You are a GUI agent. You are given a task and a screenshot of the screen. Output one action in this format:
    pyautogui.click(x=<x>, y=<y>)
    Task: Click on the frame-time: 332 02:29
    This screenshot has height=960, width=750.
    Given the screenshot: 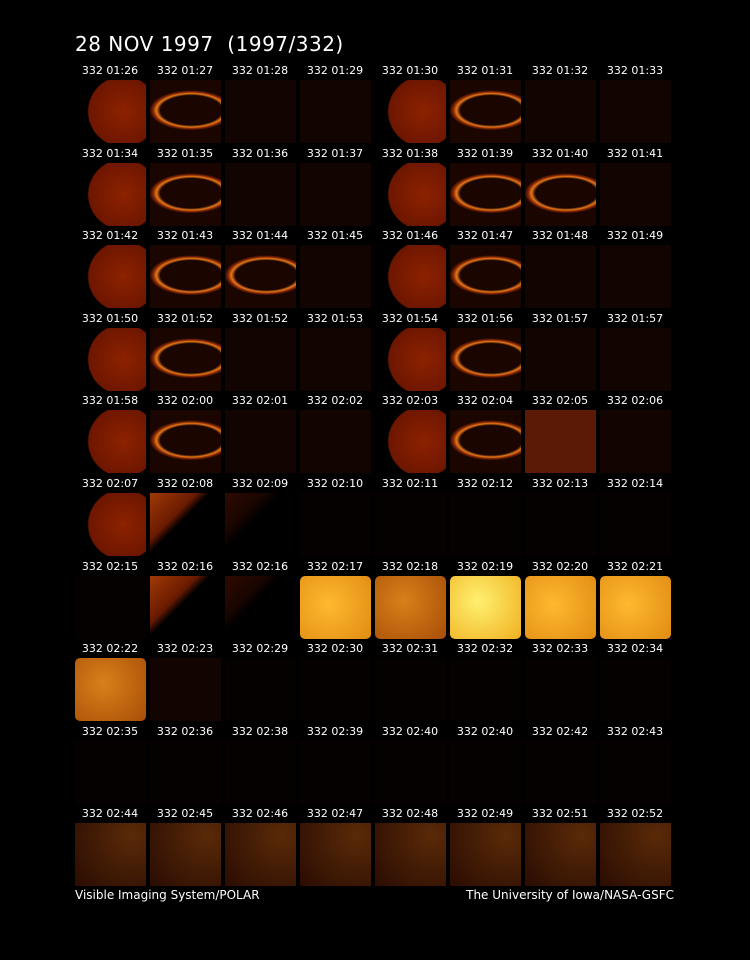 What is the action you would take?
    pyautogui.click(x=260, y=649)
    